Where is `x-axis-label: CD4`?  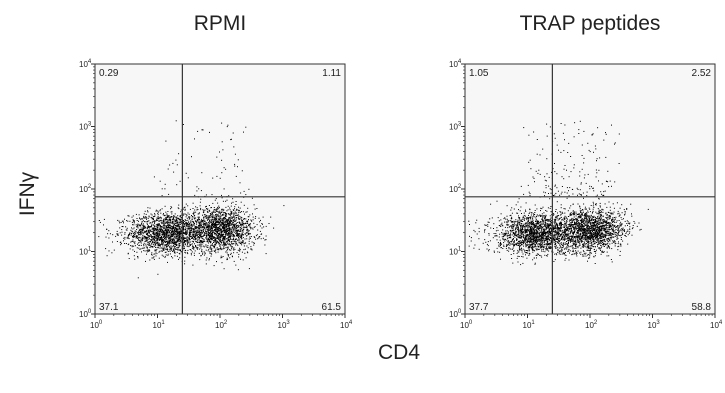 x-axis-label: CD4 is located at coordinates (399, 352).